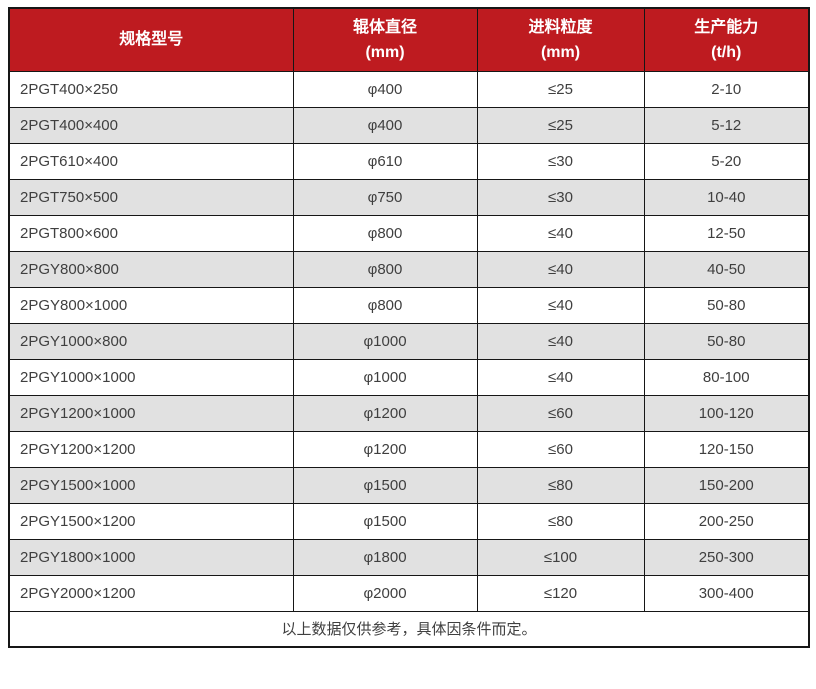 The image size is (816, 689). I want to click on table-row: 2PGT400×400 φ400 ≤25 5-12, so click(409, 125).